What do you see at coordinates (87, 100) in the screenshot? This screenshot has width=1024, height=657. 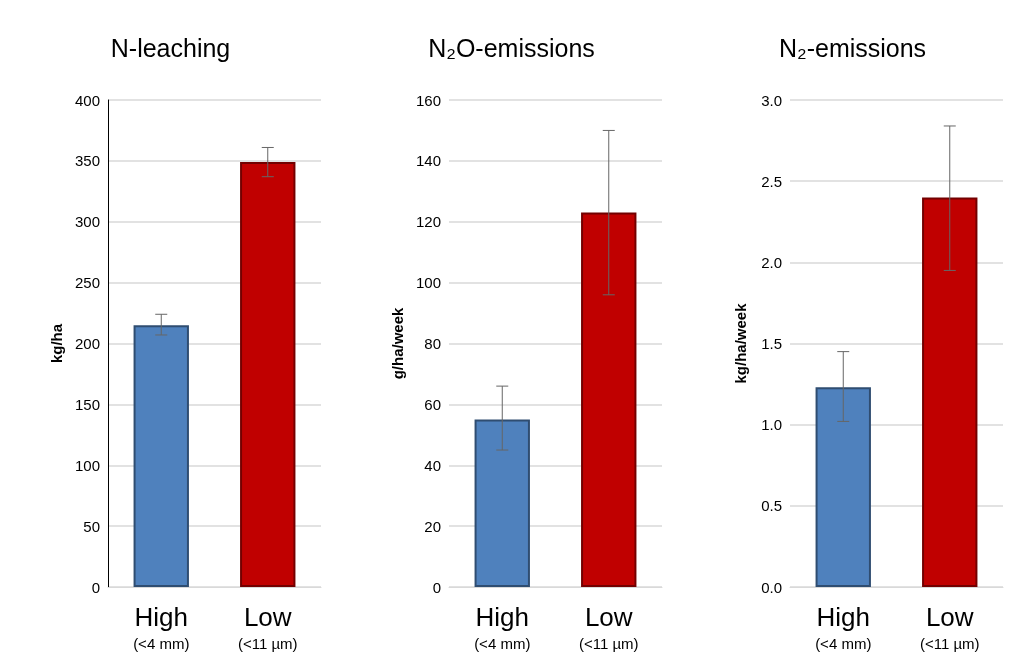 I see `y-tick-label: 400` at bounding box center [87, 100].